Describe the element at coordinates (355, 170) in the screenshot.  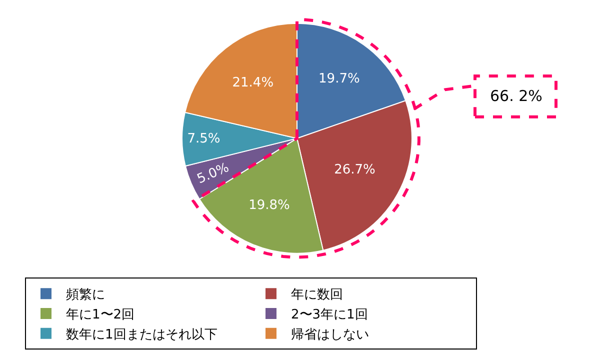
I see `data-label: 26.7%` at that location.